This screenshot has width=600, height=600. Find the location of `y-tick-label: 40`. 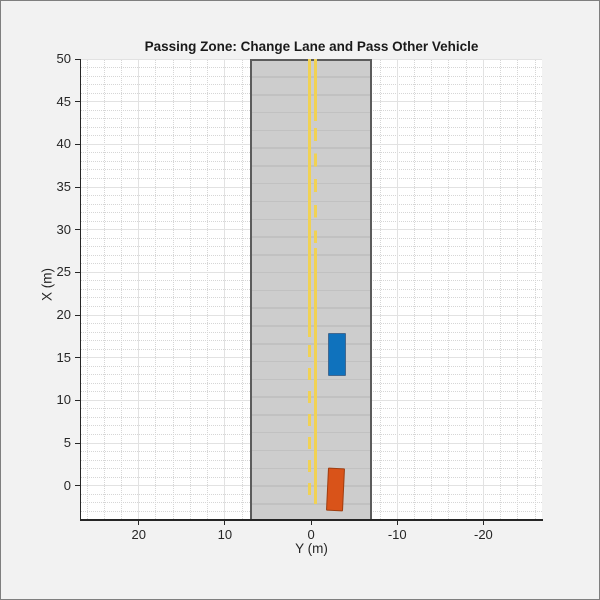

y-tick-label: 40 is located at coordinates (63, 144).